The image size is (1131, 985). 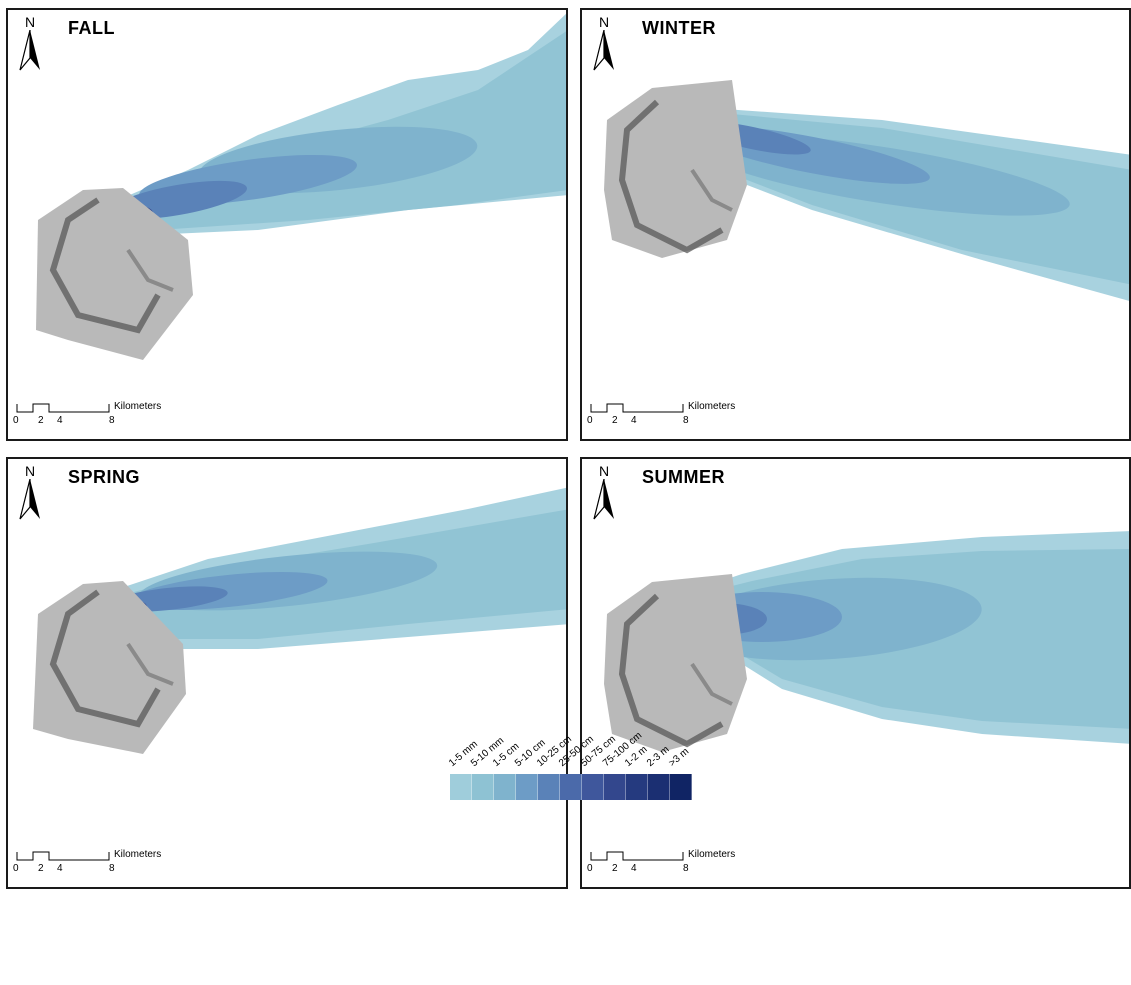 I want to click on season-title: SUMMER, so click(x=683, y=477).